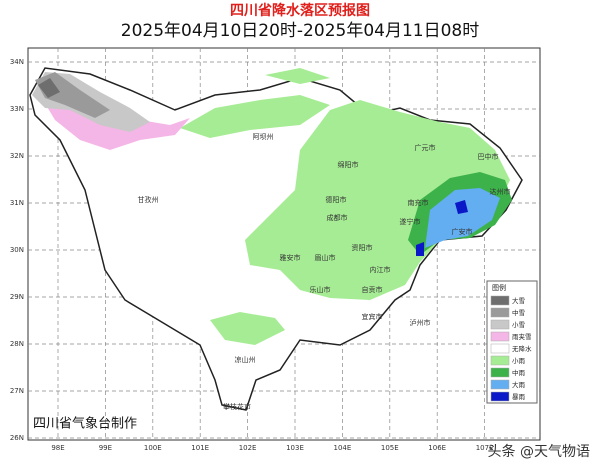  What do you see at coordinates (343, 448) in the screenshot?
I see `lon-label: 104E` at bounding box center [343, 448].